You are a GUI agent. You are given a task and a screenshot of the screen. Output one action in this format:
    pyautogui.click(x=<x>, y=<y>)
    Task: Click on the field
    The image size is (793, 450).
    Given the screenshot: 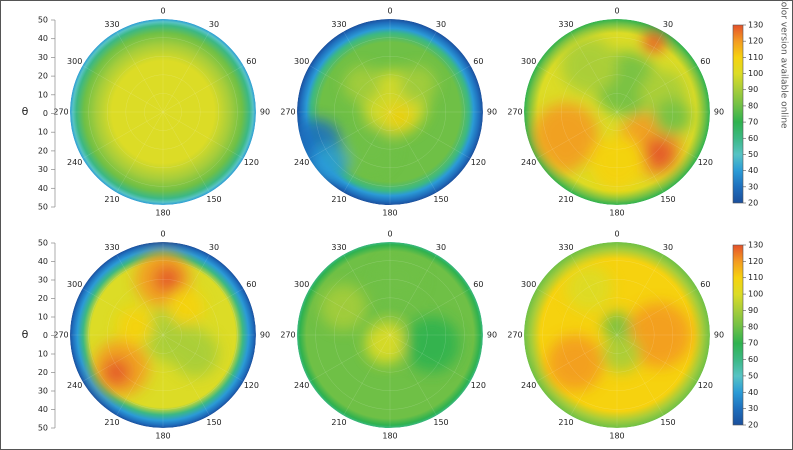 What is the action you would take?
    pyautogui.click(x=163, y=112)
    